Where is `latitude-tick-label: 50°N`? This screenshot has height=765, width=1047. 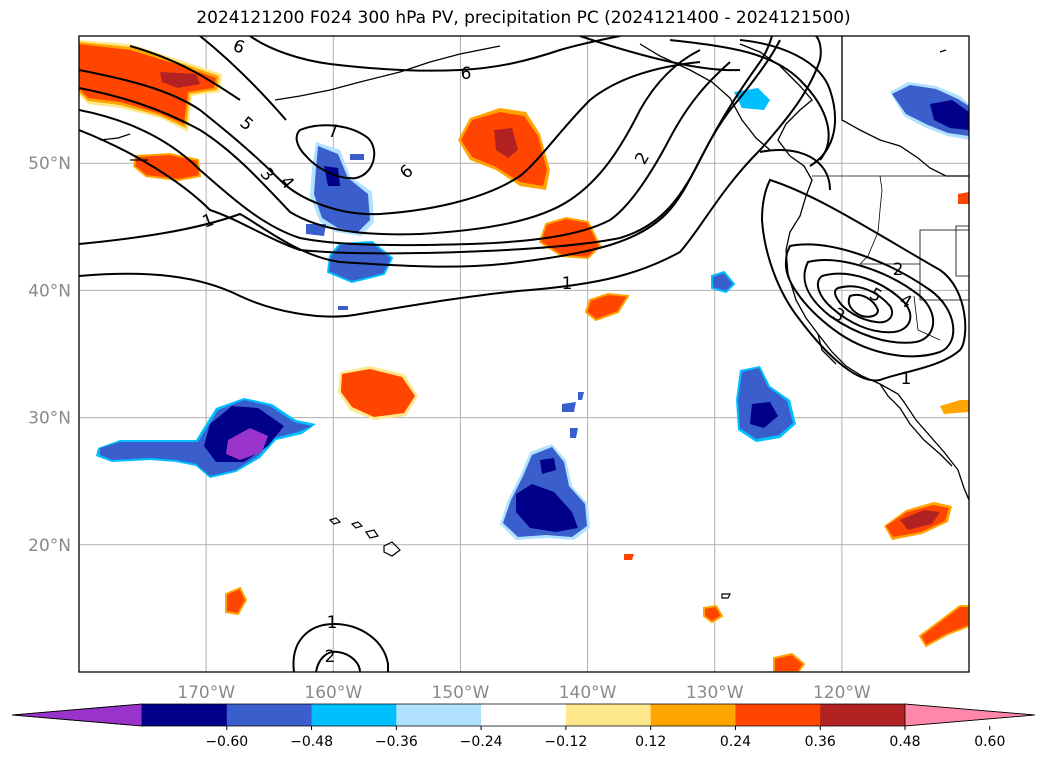
latitude-tick-label: 50°N is located at coordinates (49, 164).